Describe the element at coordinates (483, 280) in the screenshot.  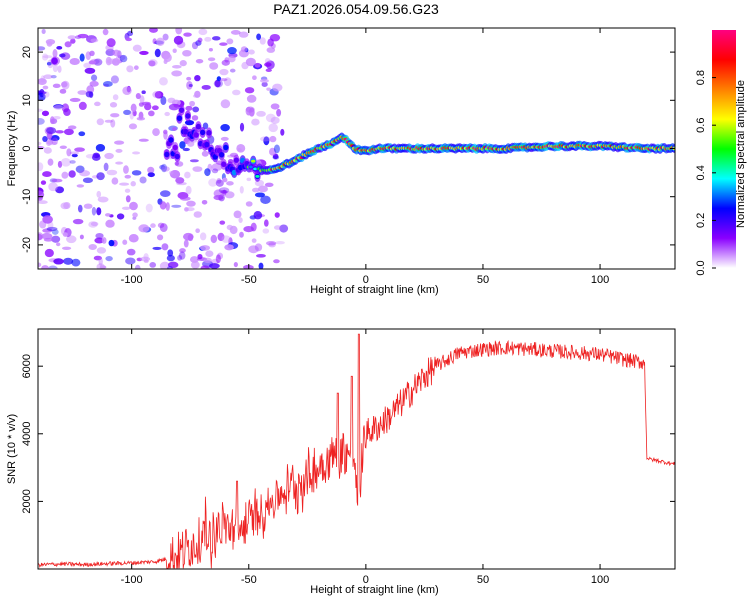
I see `spectrogram-xtick-label: 50` at that location.